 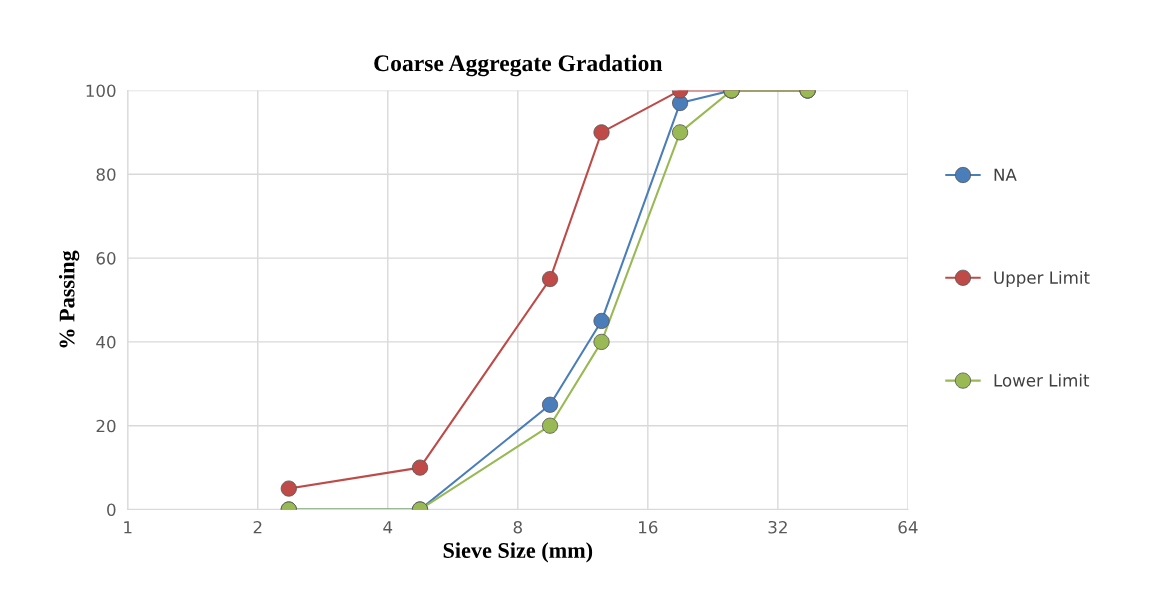 I want to click on x-axis-title: Sieve Size (mm), so click(x=518, y=552).